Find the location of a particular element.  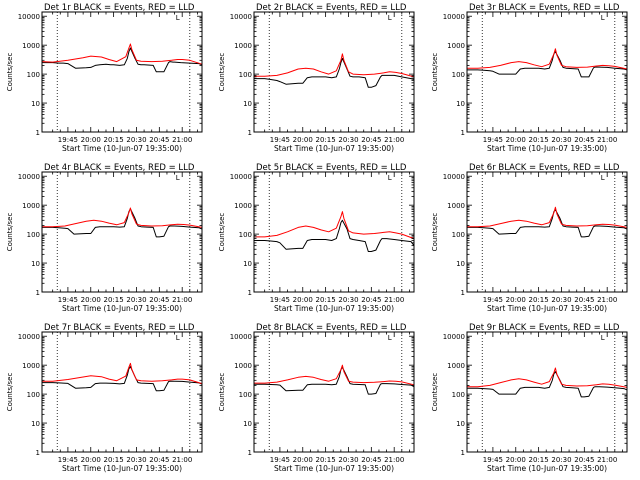

panel-title: Det 7r BLACK = Events, RED = LLD is located at coordinates (119, 328).